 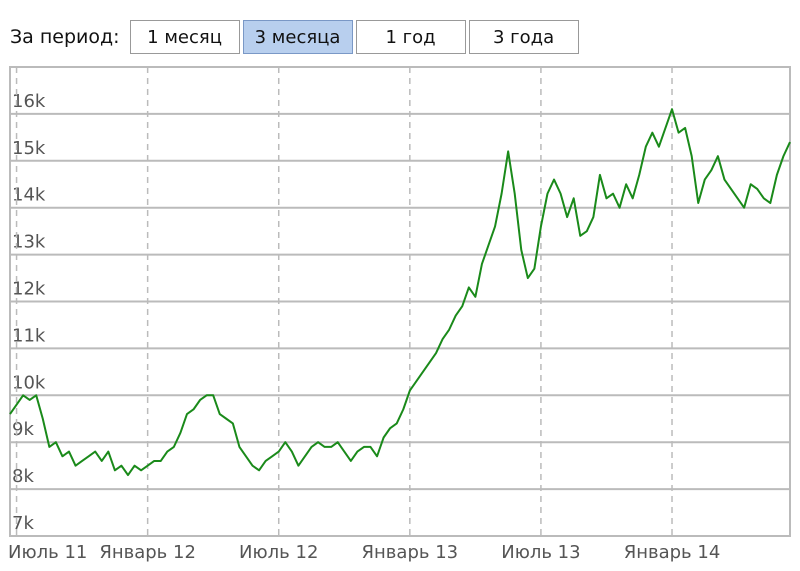 I want to click on y-tick-label: 15k, so click(x=29, y=148).